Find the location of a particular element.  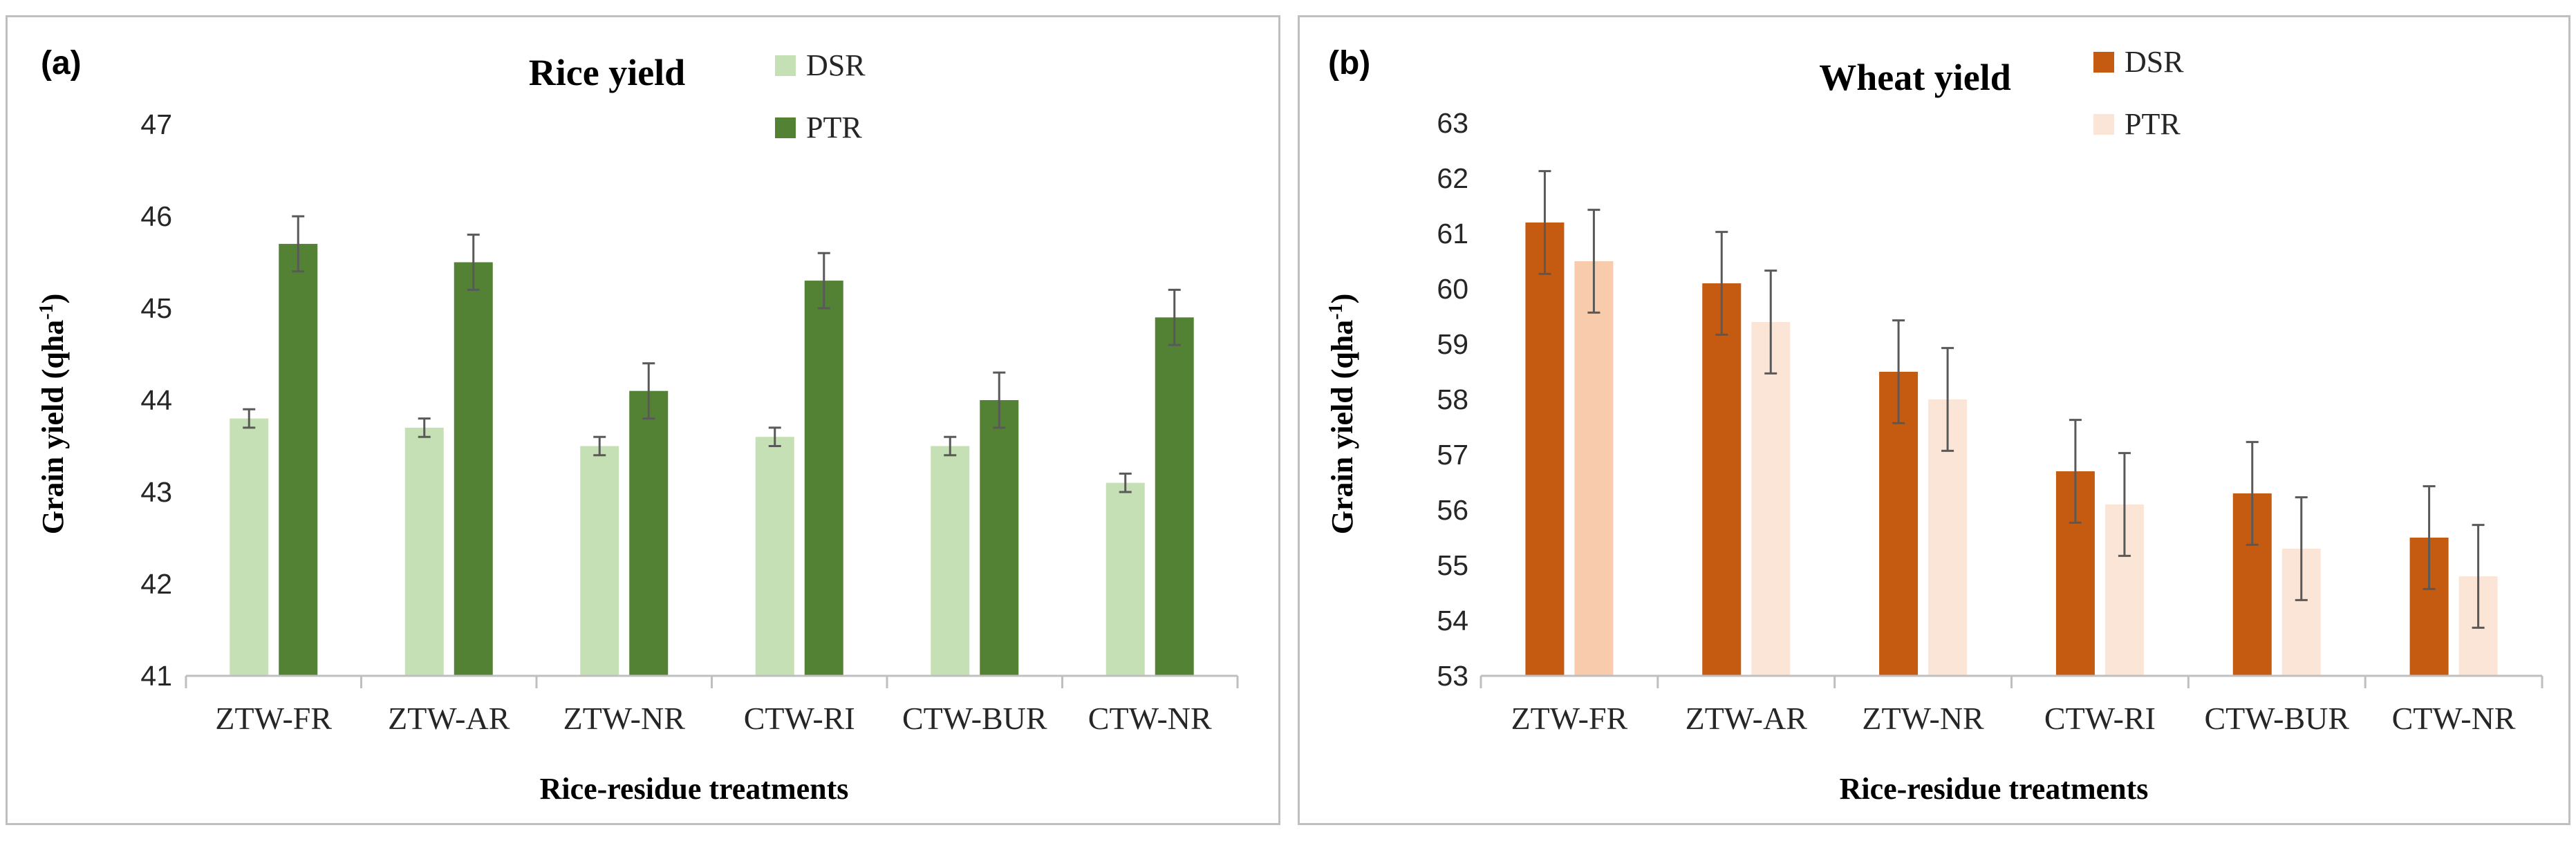

y-tick-label: 58 is located at coordinates (1452, 399).